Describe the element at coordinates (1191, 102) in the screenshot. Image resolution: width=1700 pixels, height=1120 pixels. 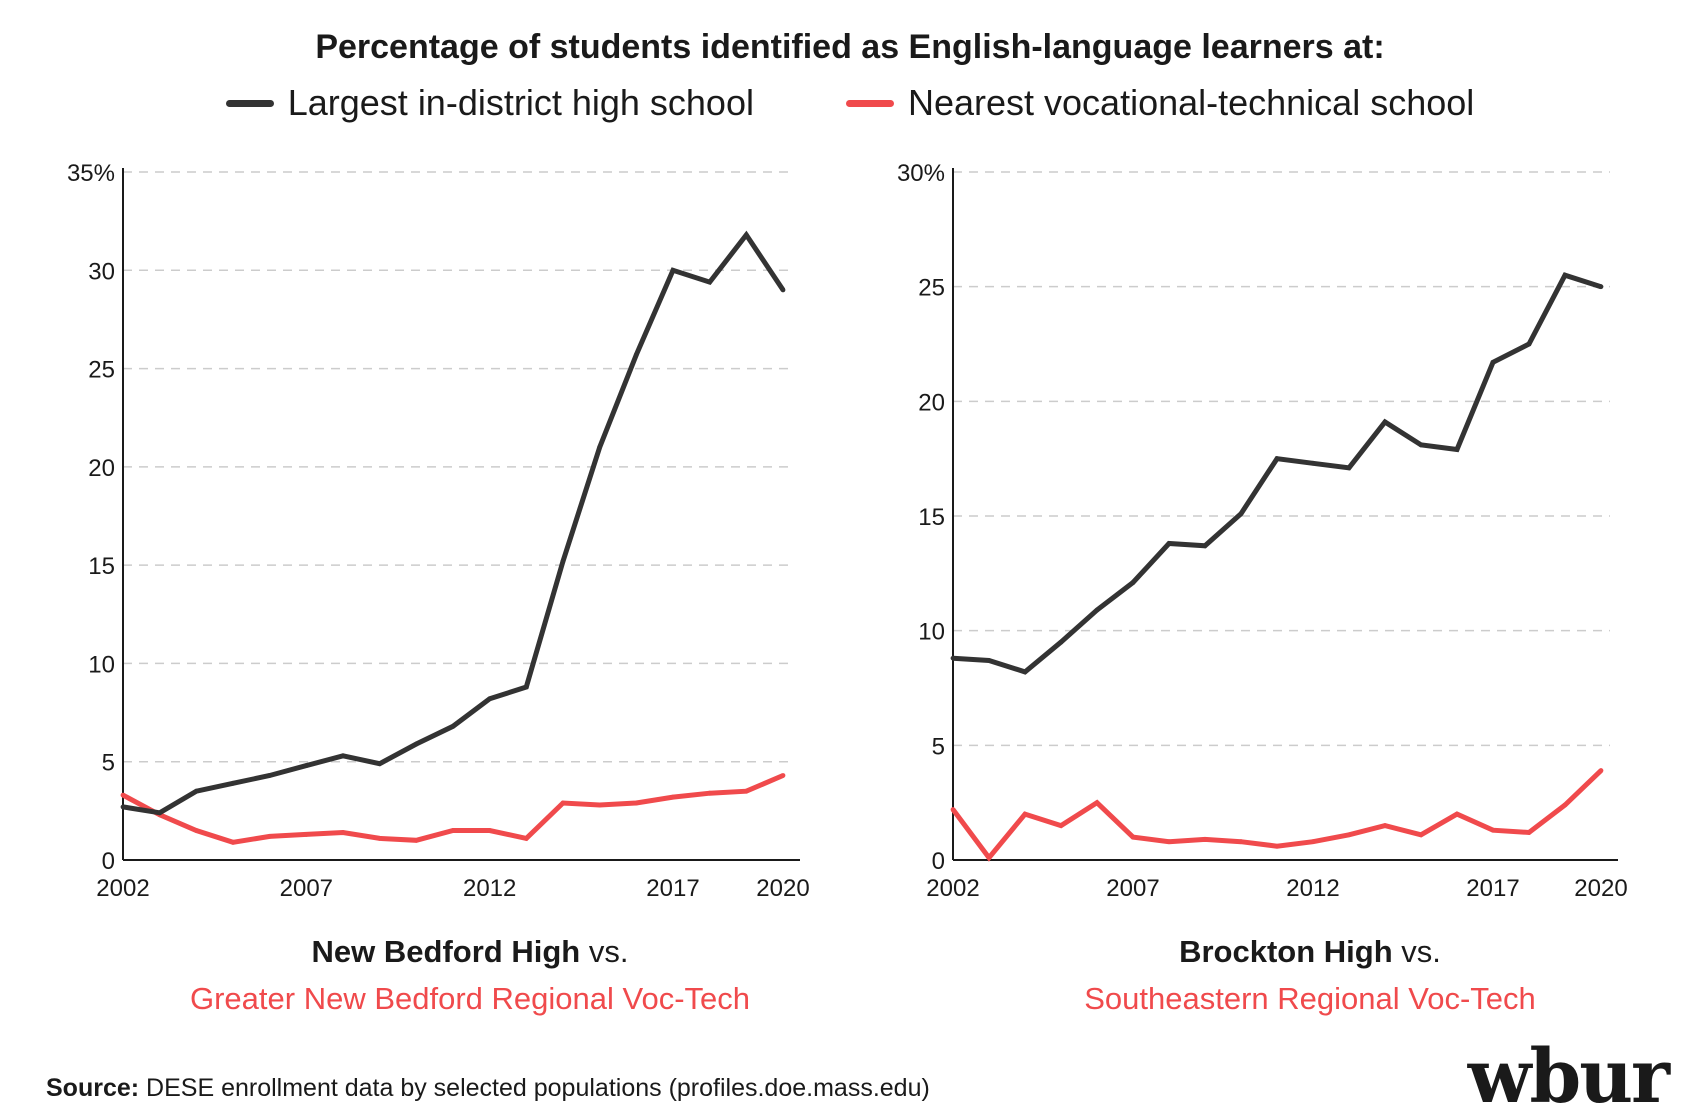
I see `legend-label-voc: Nearest vocational-technical school` at that location.